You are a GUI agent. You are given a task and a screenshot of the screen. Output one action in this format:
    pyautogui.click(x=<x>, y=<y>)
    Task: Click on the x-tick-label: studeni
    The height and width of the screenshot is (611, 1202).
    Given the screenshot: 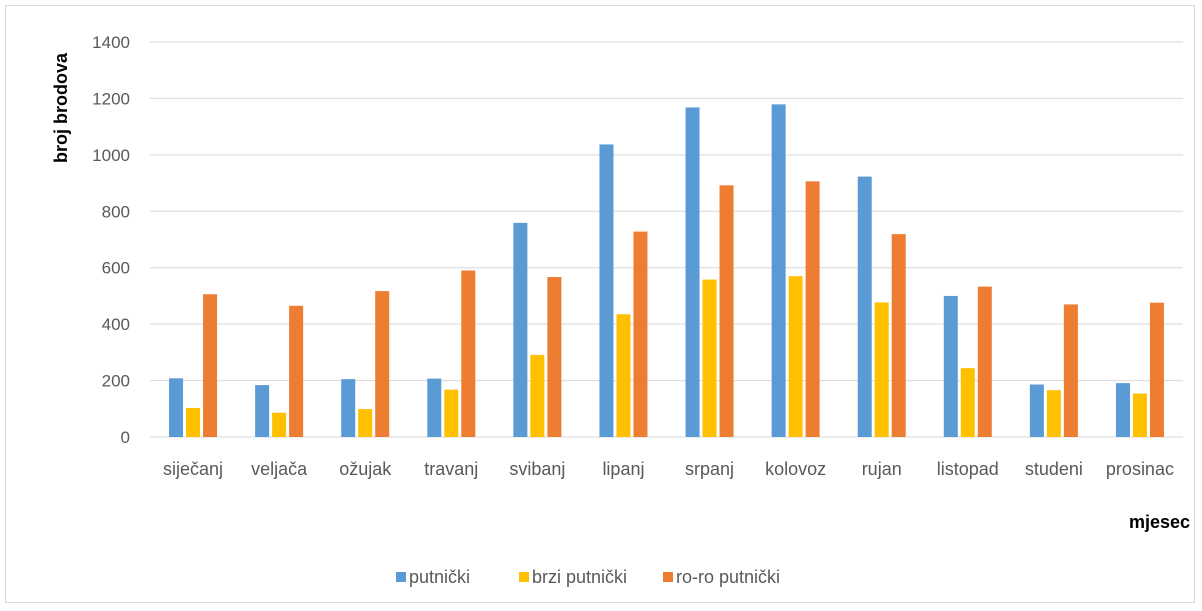 What is the action you would take?
    pyautogui.click(x=1054, y=469)
    